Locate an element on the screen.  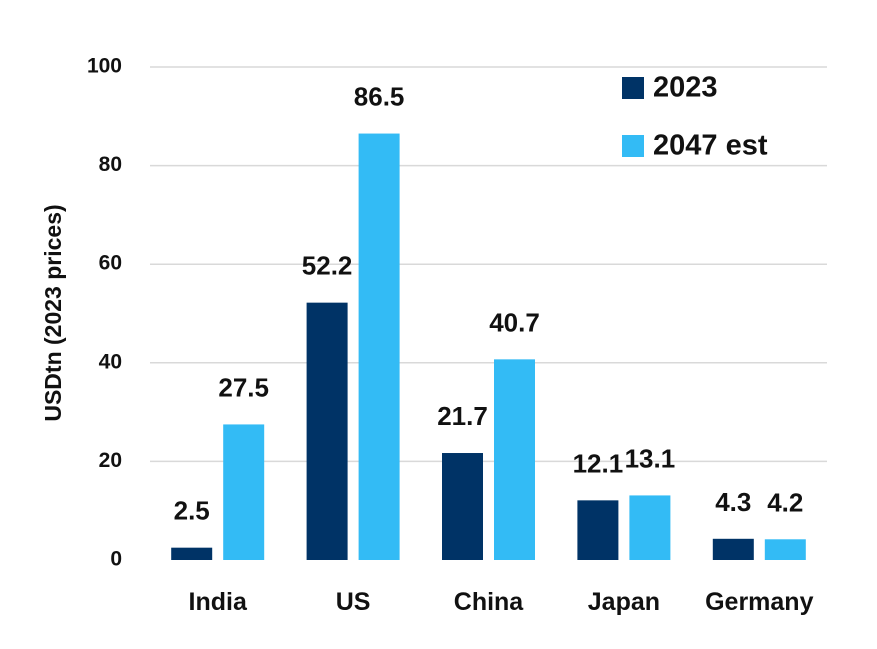
data-label: 21.7 is located at coordinates (462, 416).